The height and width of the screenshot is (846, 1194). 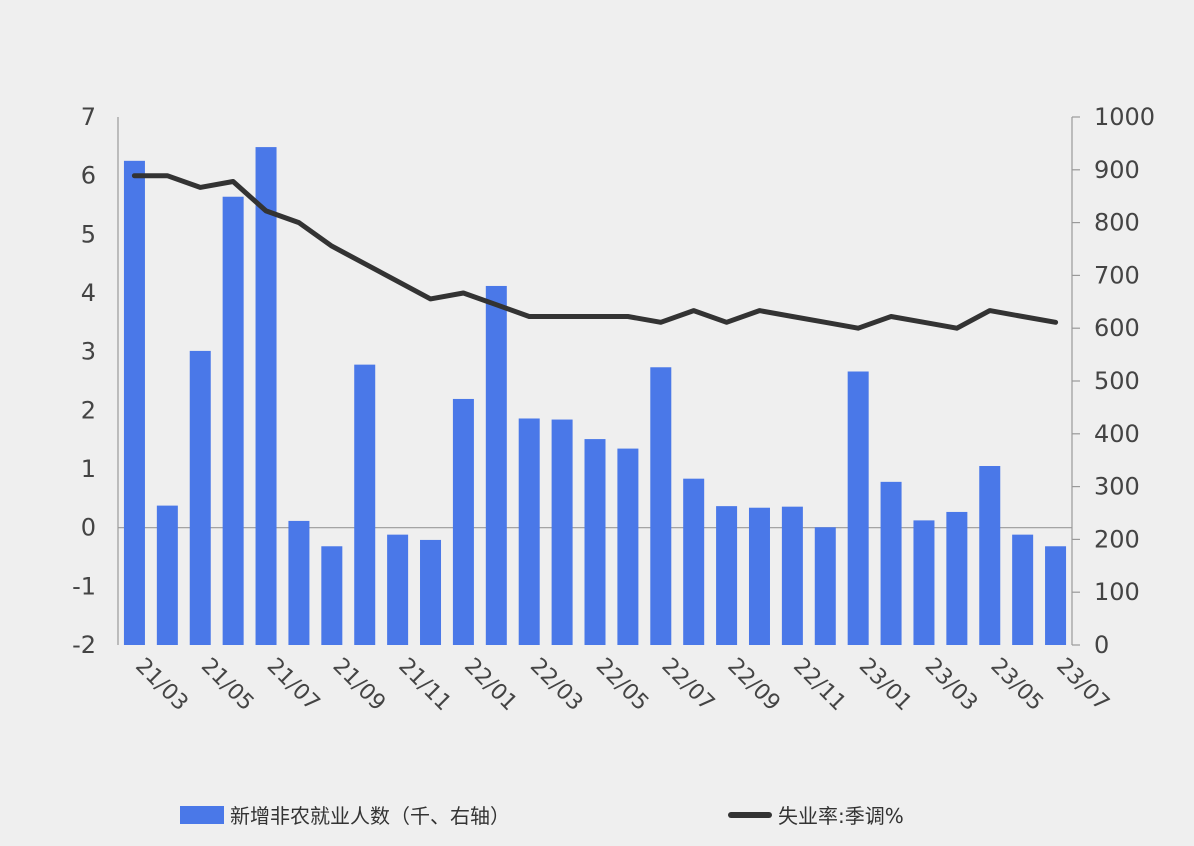 I want to click on x-tick-label: 21/03, so click(x=161, y=685).